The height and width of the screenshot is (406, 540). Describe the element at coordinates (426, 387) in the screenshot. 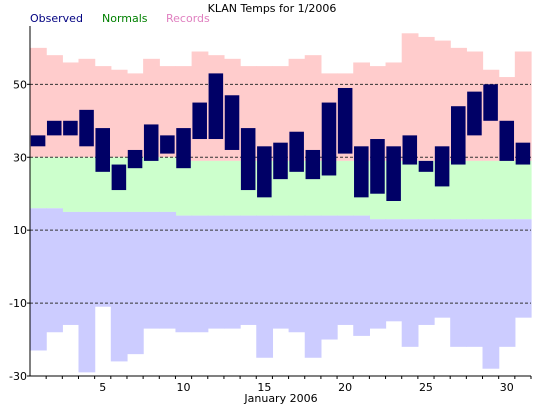

I see `x-tick-label: 25` at that location.